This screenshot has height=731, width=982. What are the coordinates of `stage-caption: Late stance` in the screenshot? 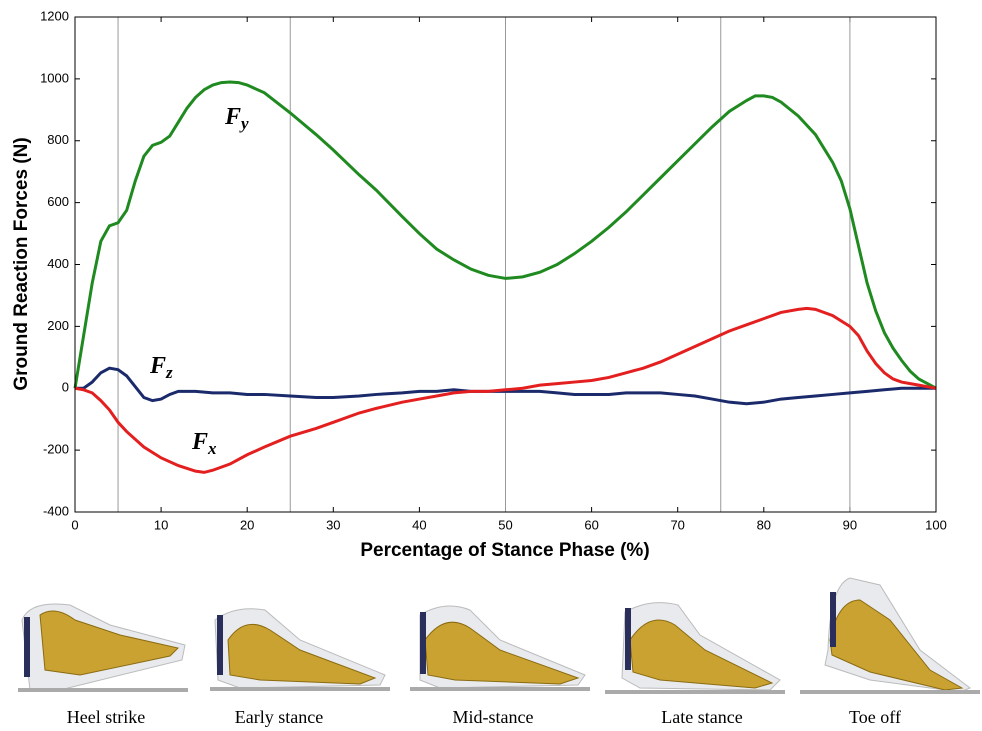 It's located at (701, 717).